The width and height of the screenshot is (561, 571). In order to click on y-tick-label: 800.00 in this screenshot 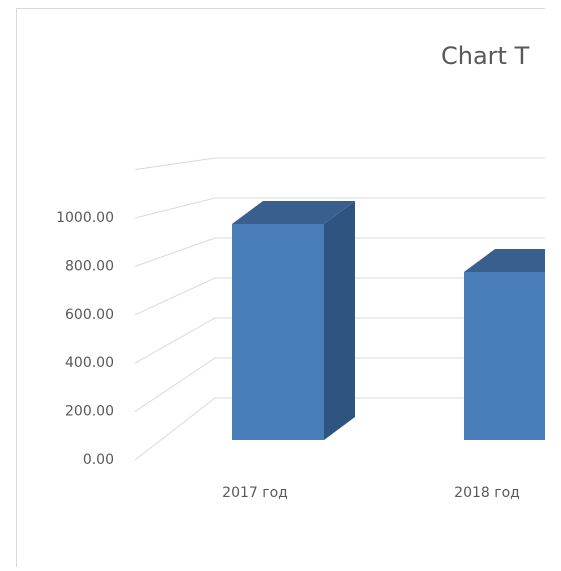, I will do `click(89, 266)`.